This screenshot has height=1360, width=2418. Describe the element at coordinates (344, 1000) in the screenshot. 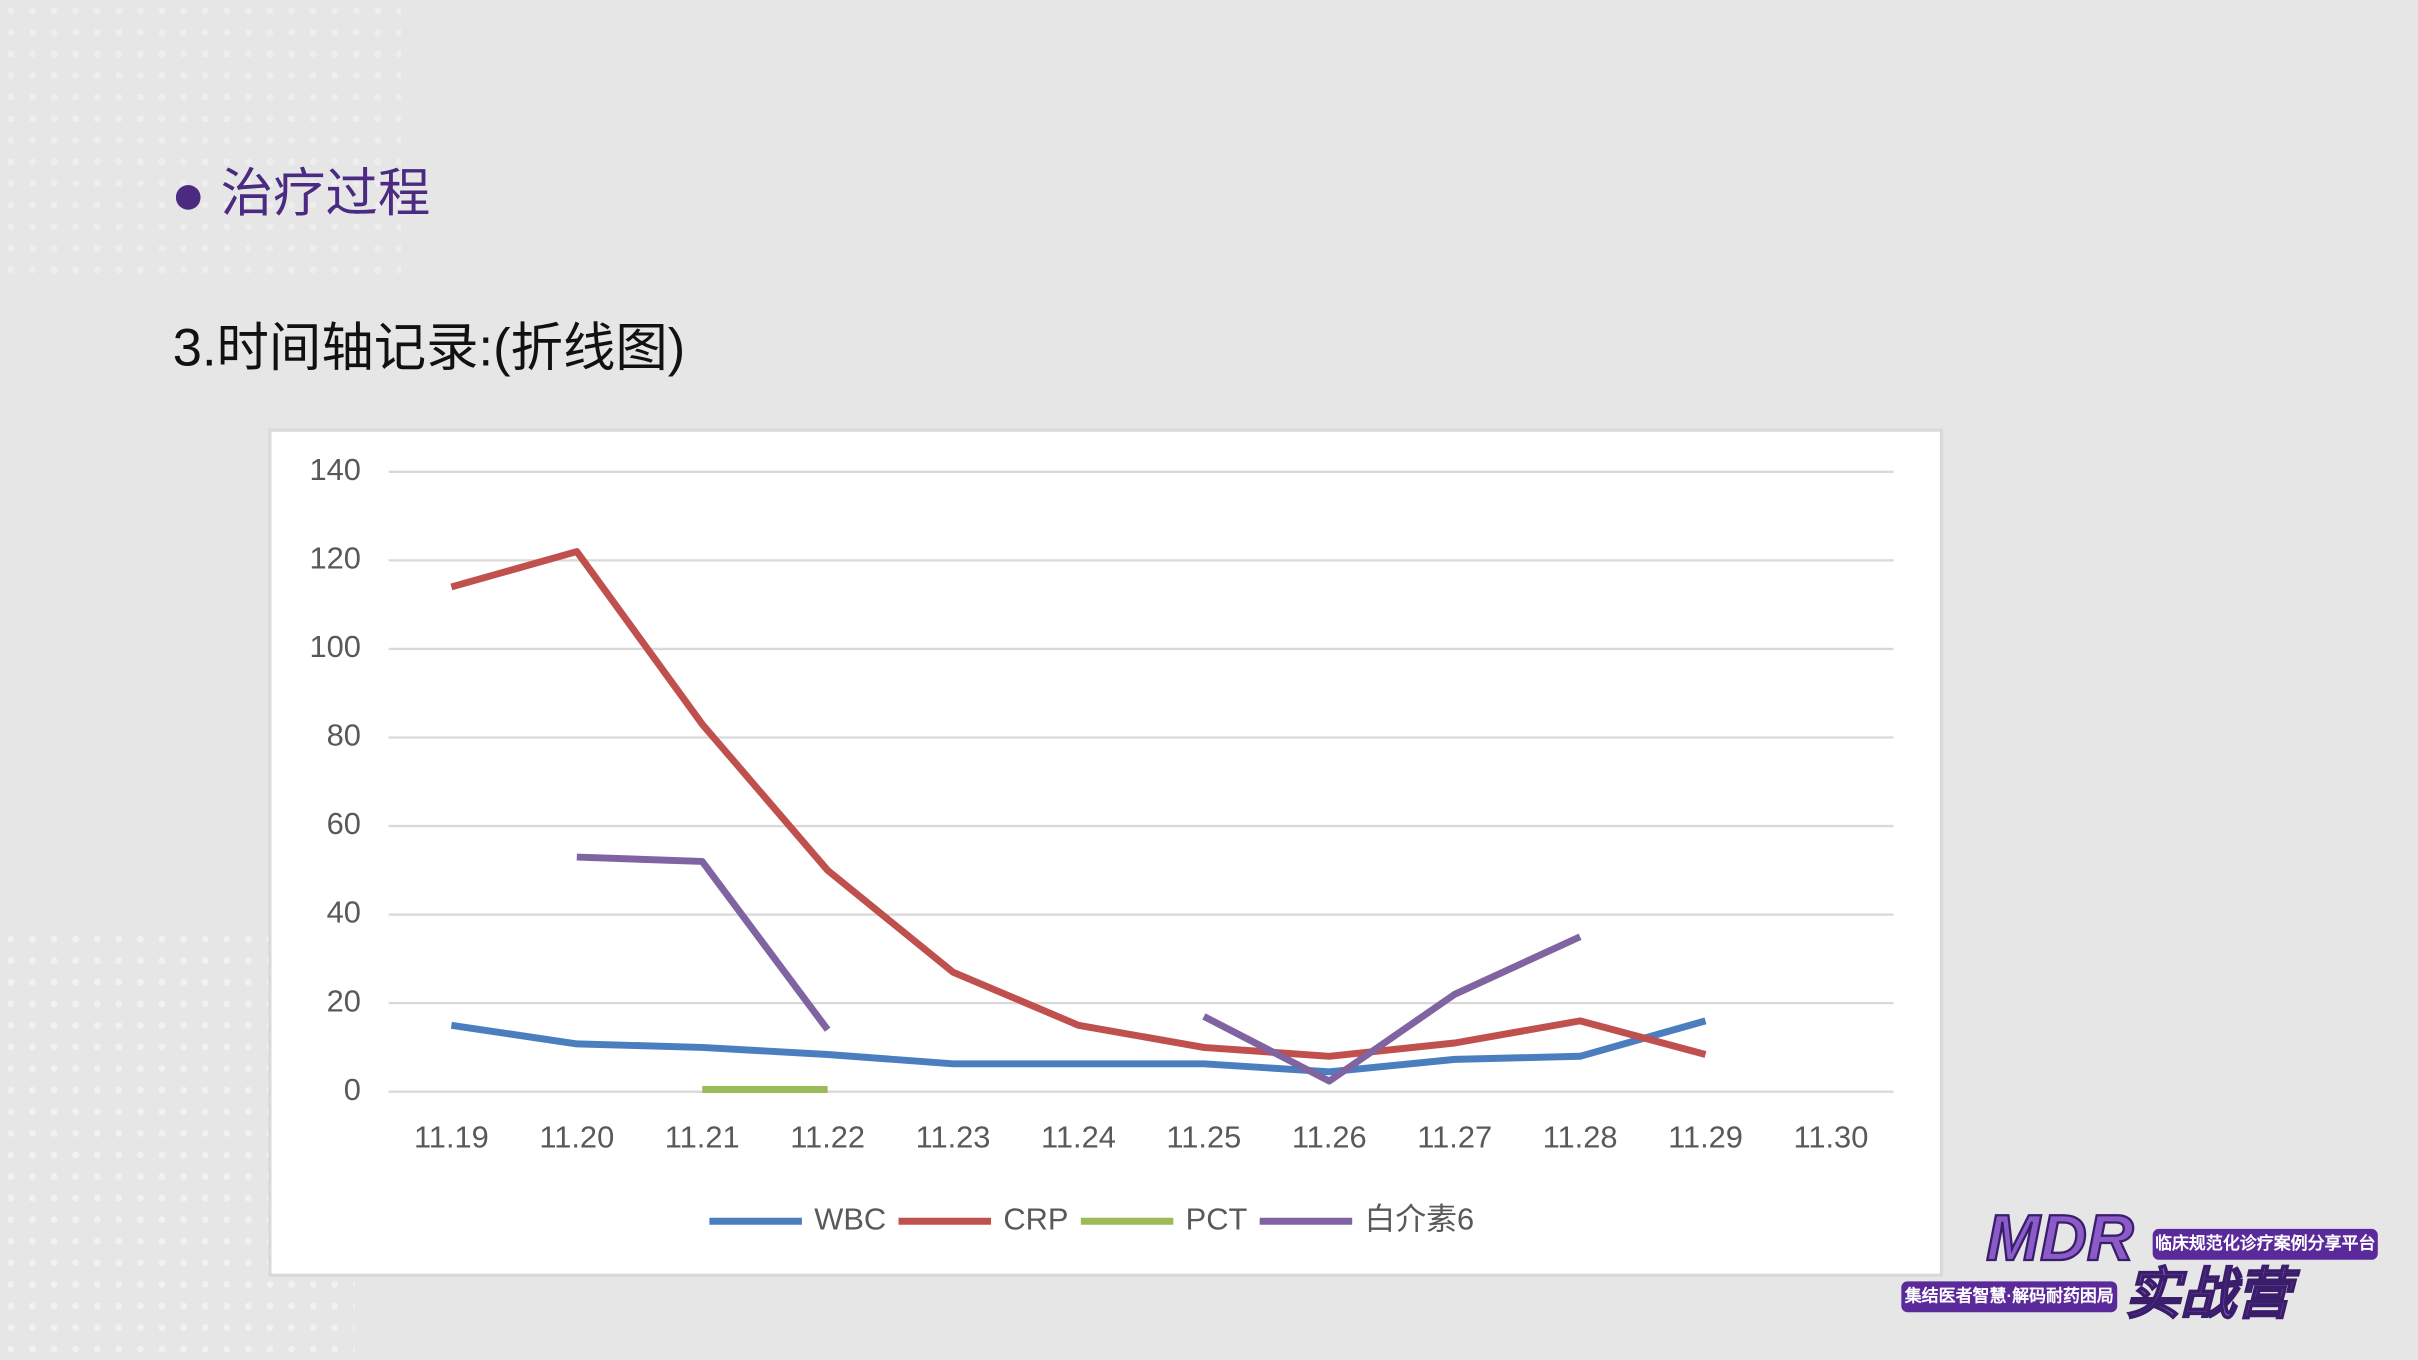

I see `y-tick-label: 20` at that location.